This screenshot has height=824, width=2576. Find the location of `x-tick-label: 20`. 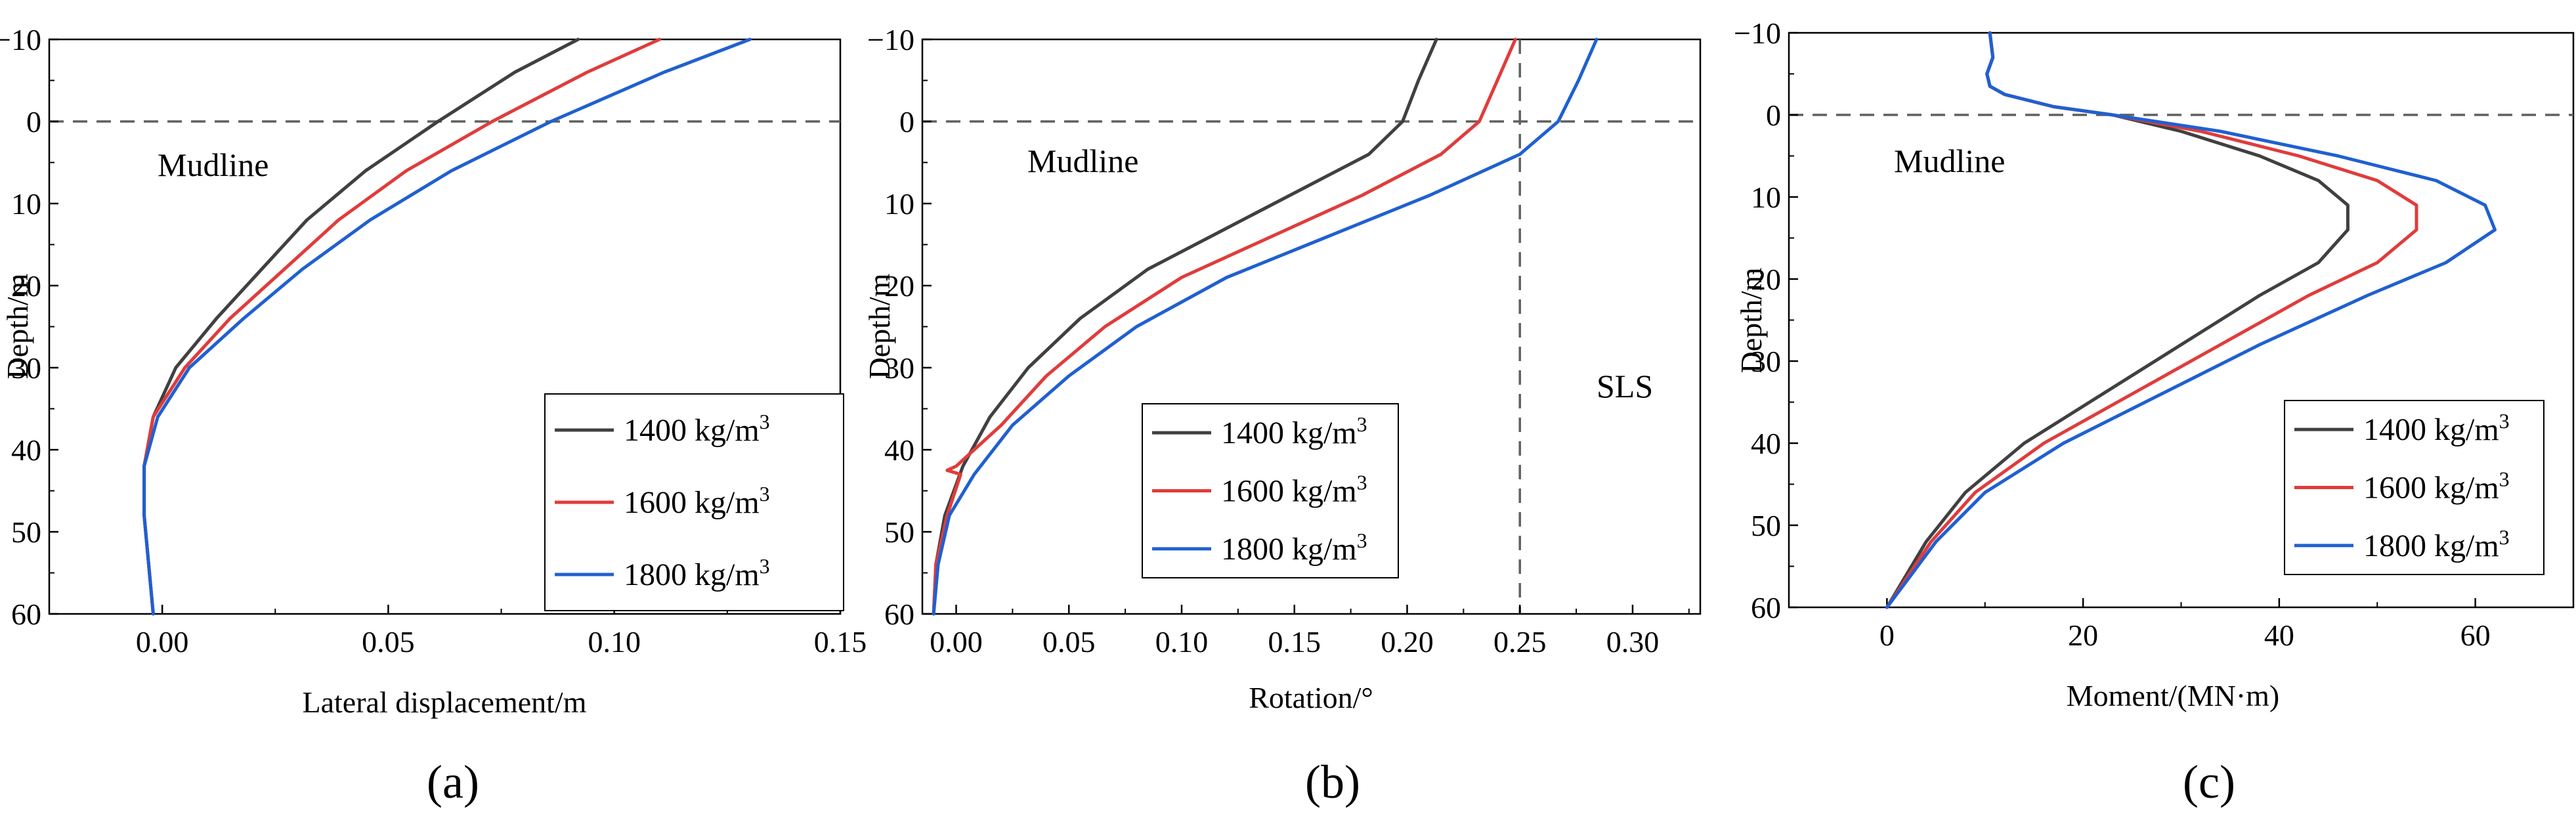

x-tick-label: 20 is located at coordinates (2083, 635).